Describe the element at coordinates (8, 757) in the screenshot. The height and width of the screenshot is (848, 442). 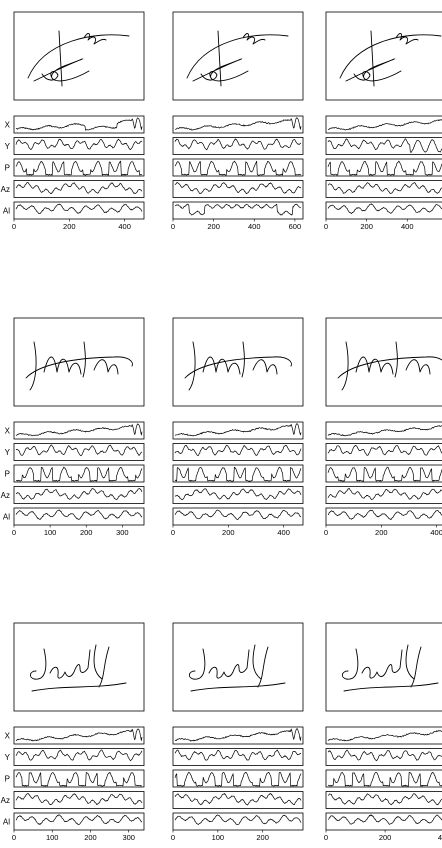
I see `channel-label: Y` at that location.